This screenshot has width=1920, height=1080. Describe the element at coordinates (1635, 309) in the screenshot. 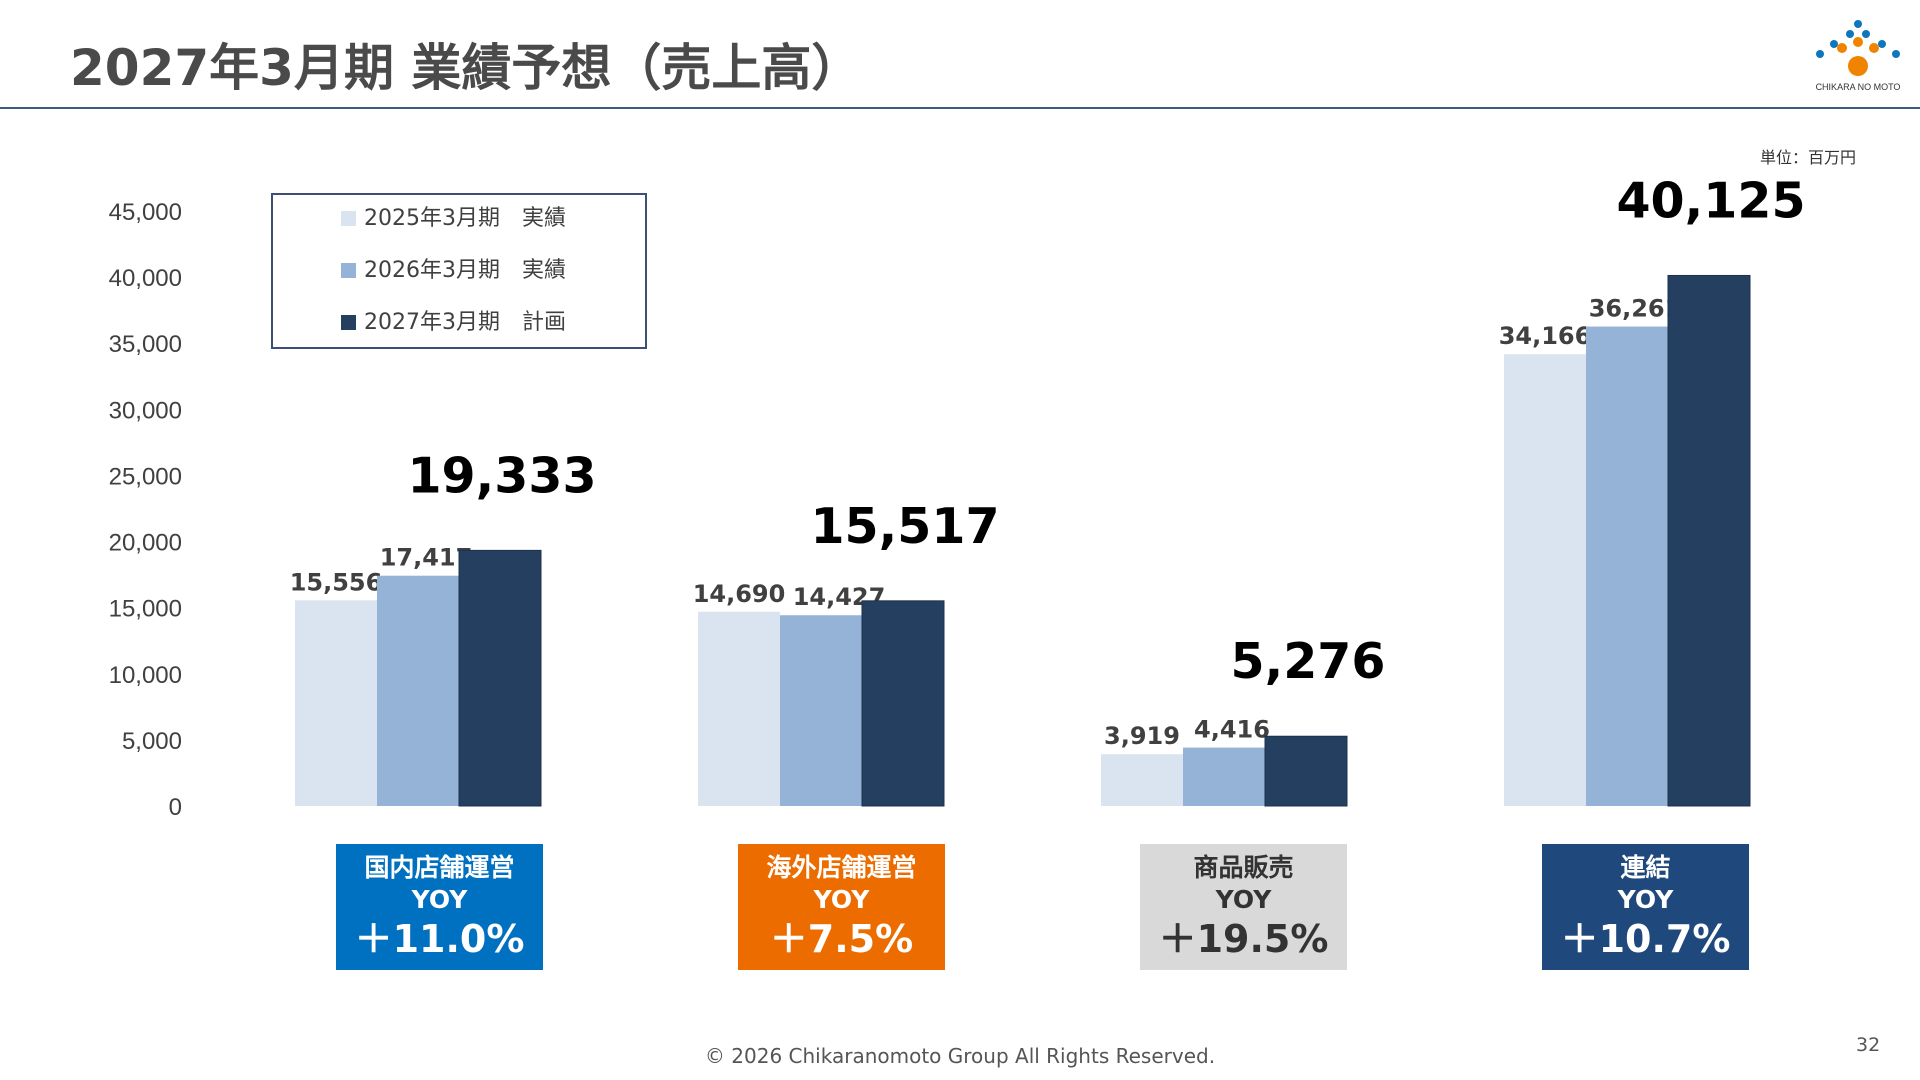

I see `data-label: 36,261` at that location.